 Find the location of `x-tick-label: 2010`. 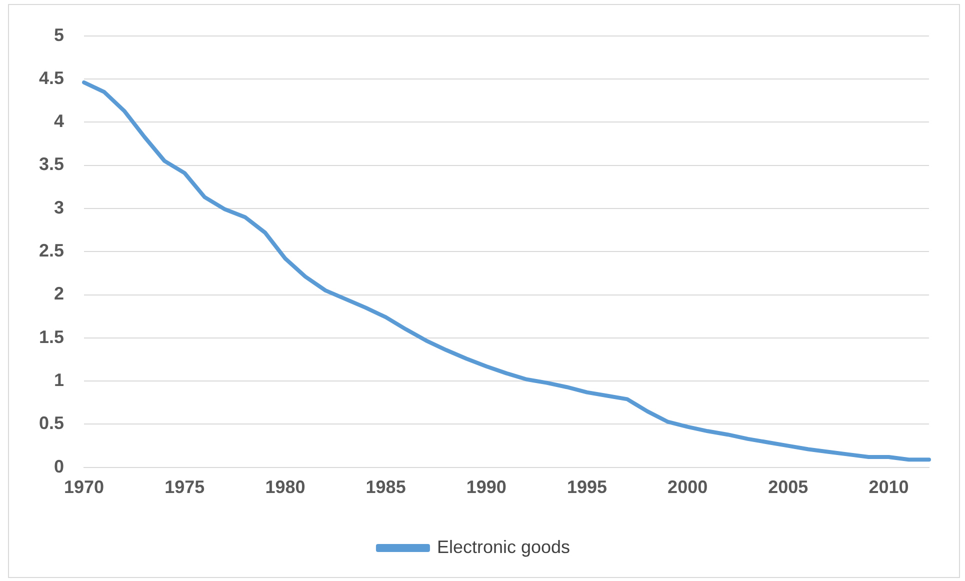

x-tick-label: 2010 is located at coordinates (888, 487).